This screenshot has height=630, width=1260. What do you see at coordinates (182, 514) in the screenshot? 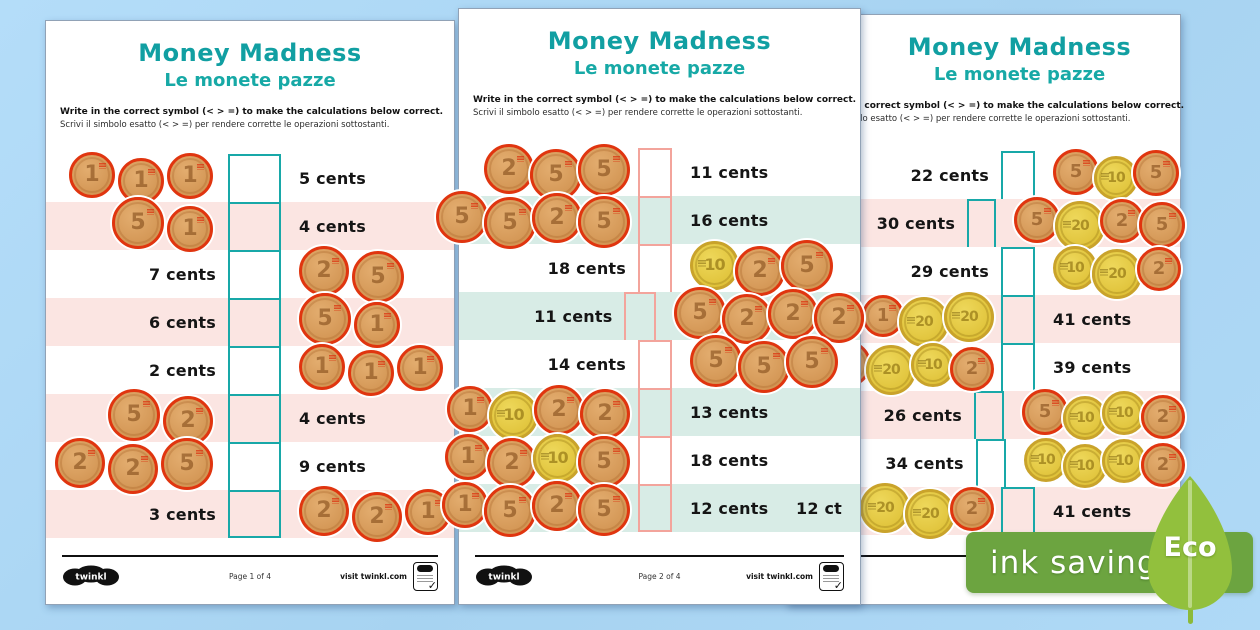
I see `amount-label: 3 cents` at bounding box center [182, 514].